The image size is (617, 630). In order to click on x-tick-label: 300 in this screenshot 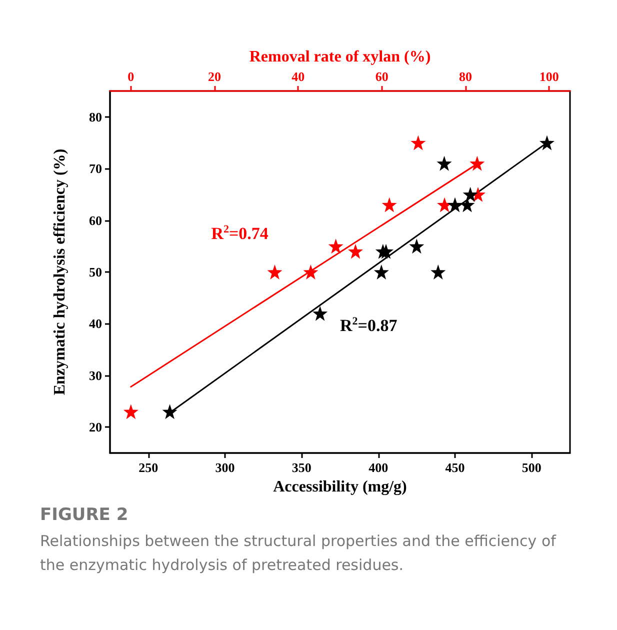, I will do `click(225, 467)`.